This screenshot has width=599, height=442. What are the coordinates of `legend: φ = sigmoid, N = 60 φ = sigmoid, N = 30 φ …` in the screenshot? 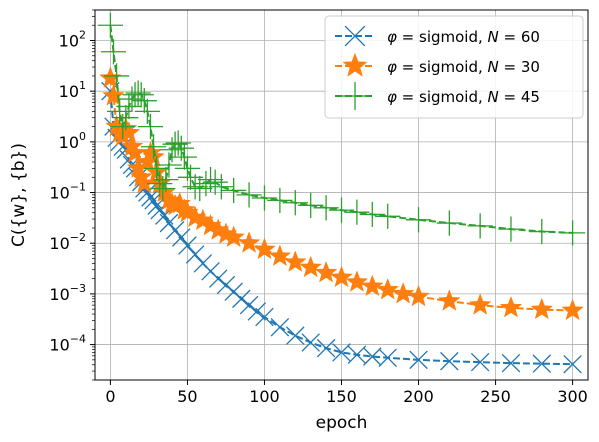 It's located at (454, 67).